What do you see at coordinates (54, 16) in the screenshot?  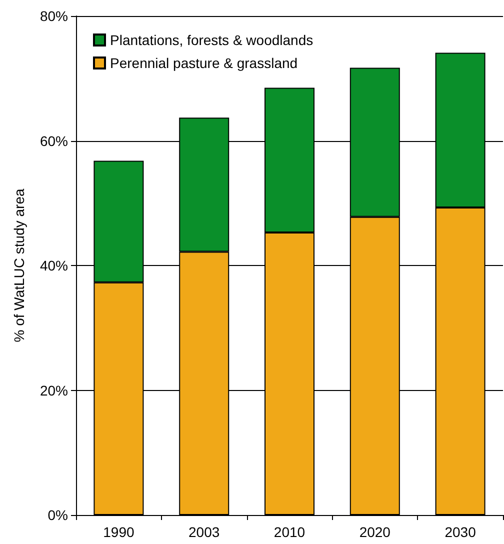 I see `y-tick-label: 80%` at bounding box center [54, 16].